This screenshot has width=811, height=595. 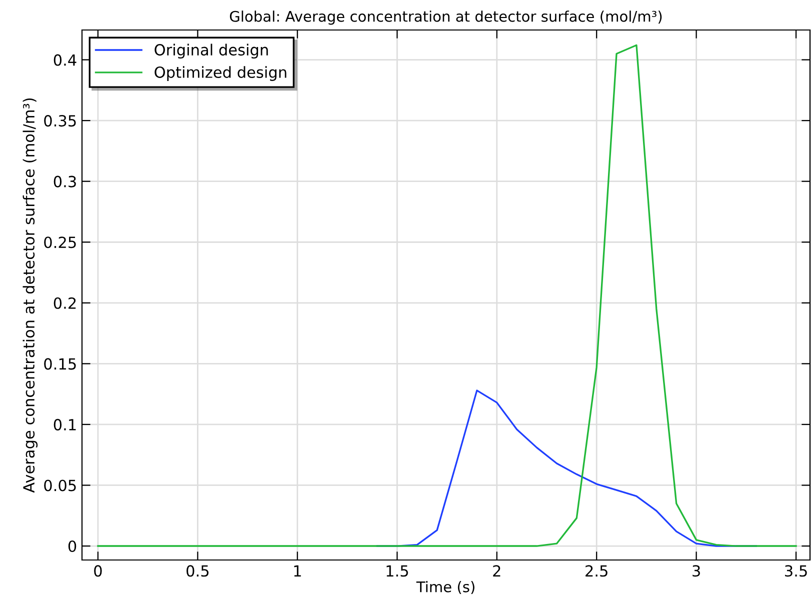 I want to click on x-tick-label: 0, so click(x=98, y=571).